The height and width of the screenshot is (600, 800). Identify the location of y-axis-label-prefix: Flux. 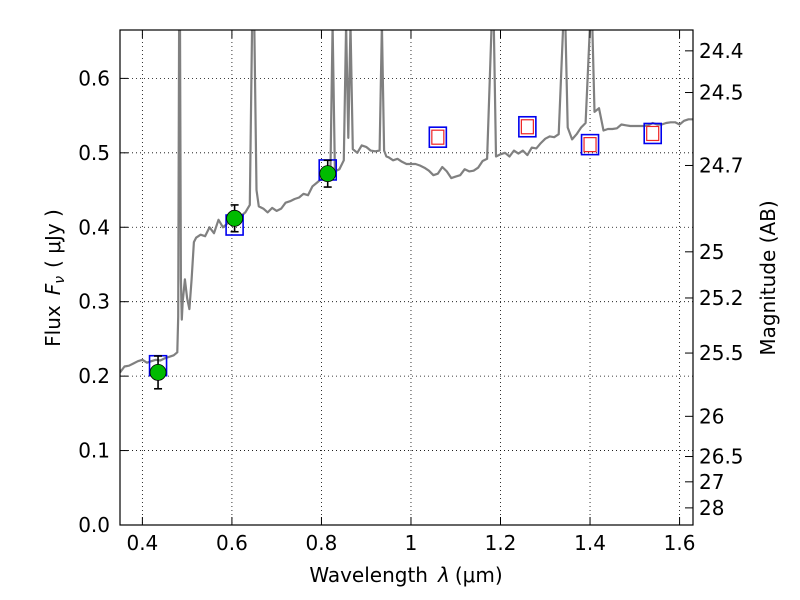
(53, 326).